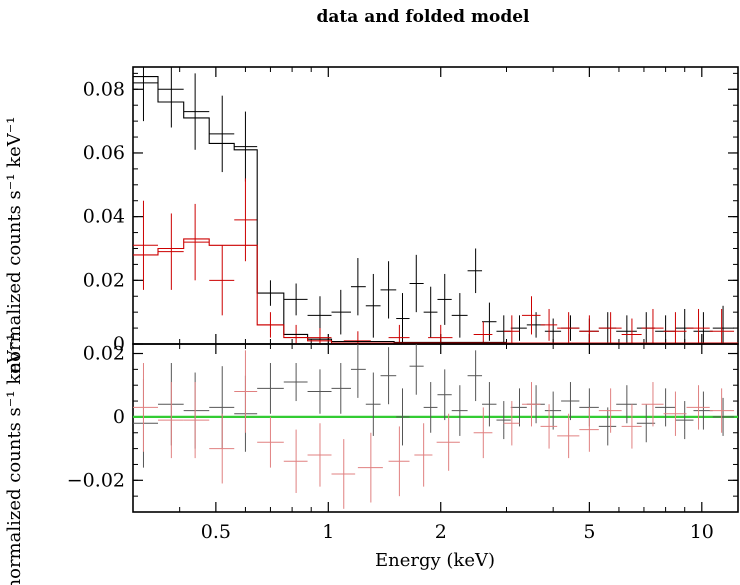 The height and width of the screenshot is (585, 740). What do you see at coordinates (14, 459) in the screenshot?
I see `bottom-y-axis-label: normalized counts s⁻¹ keV⁻¹` at bounding box center [14, 459].